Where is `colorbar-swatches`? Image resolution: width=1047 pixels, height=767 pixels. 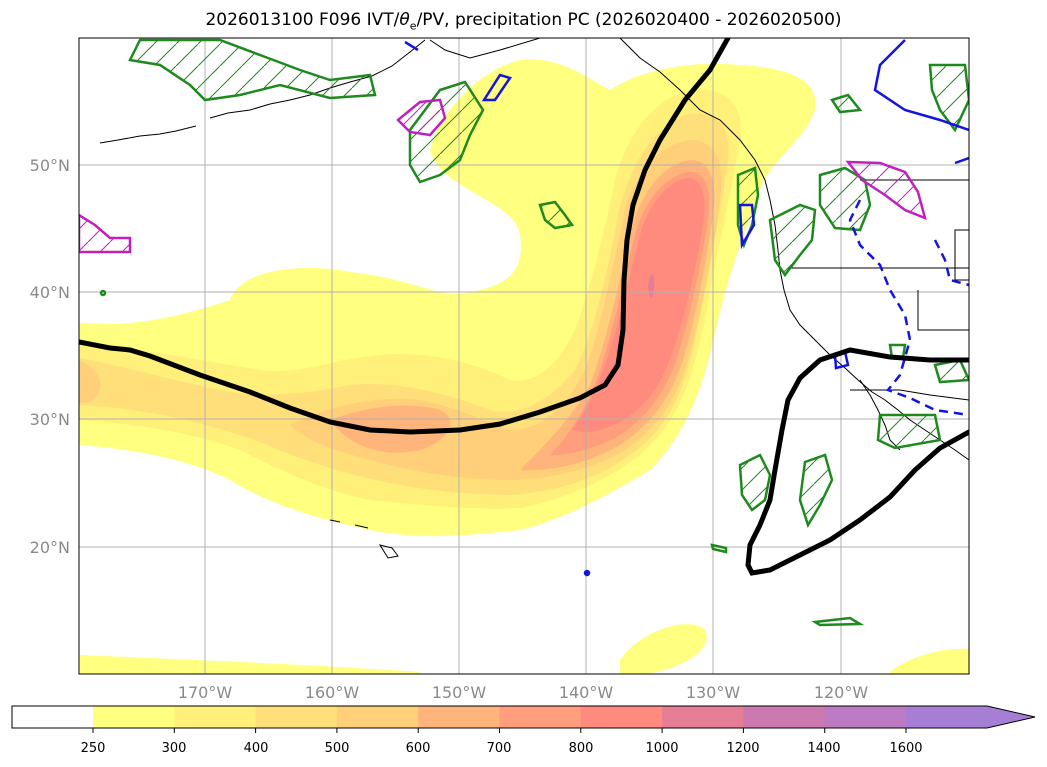 colorbar-swatches is located at coordinates (523, 717).